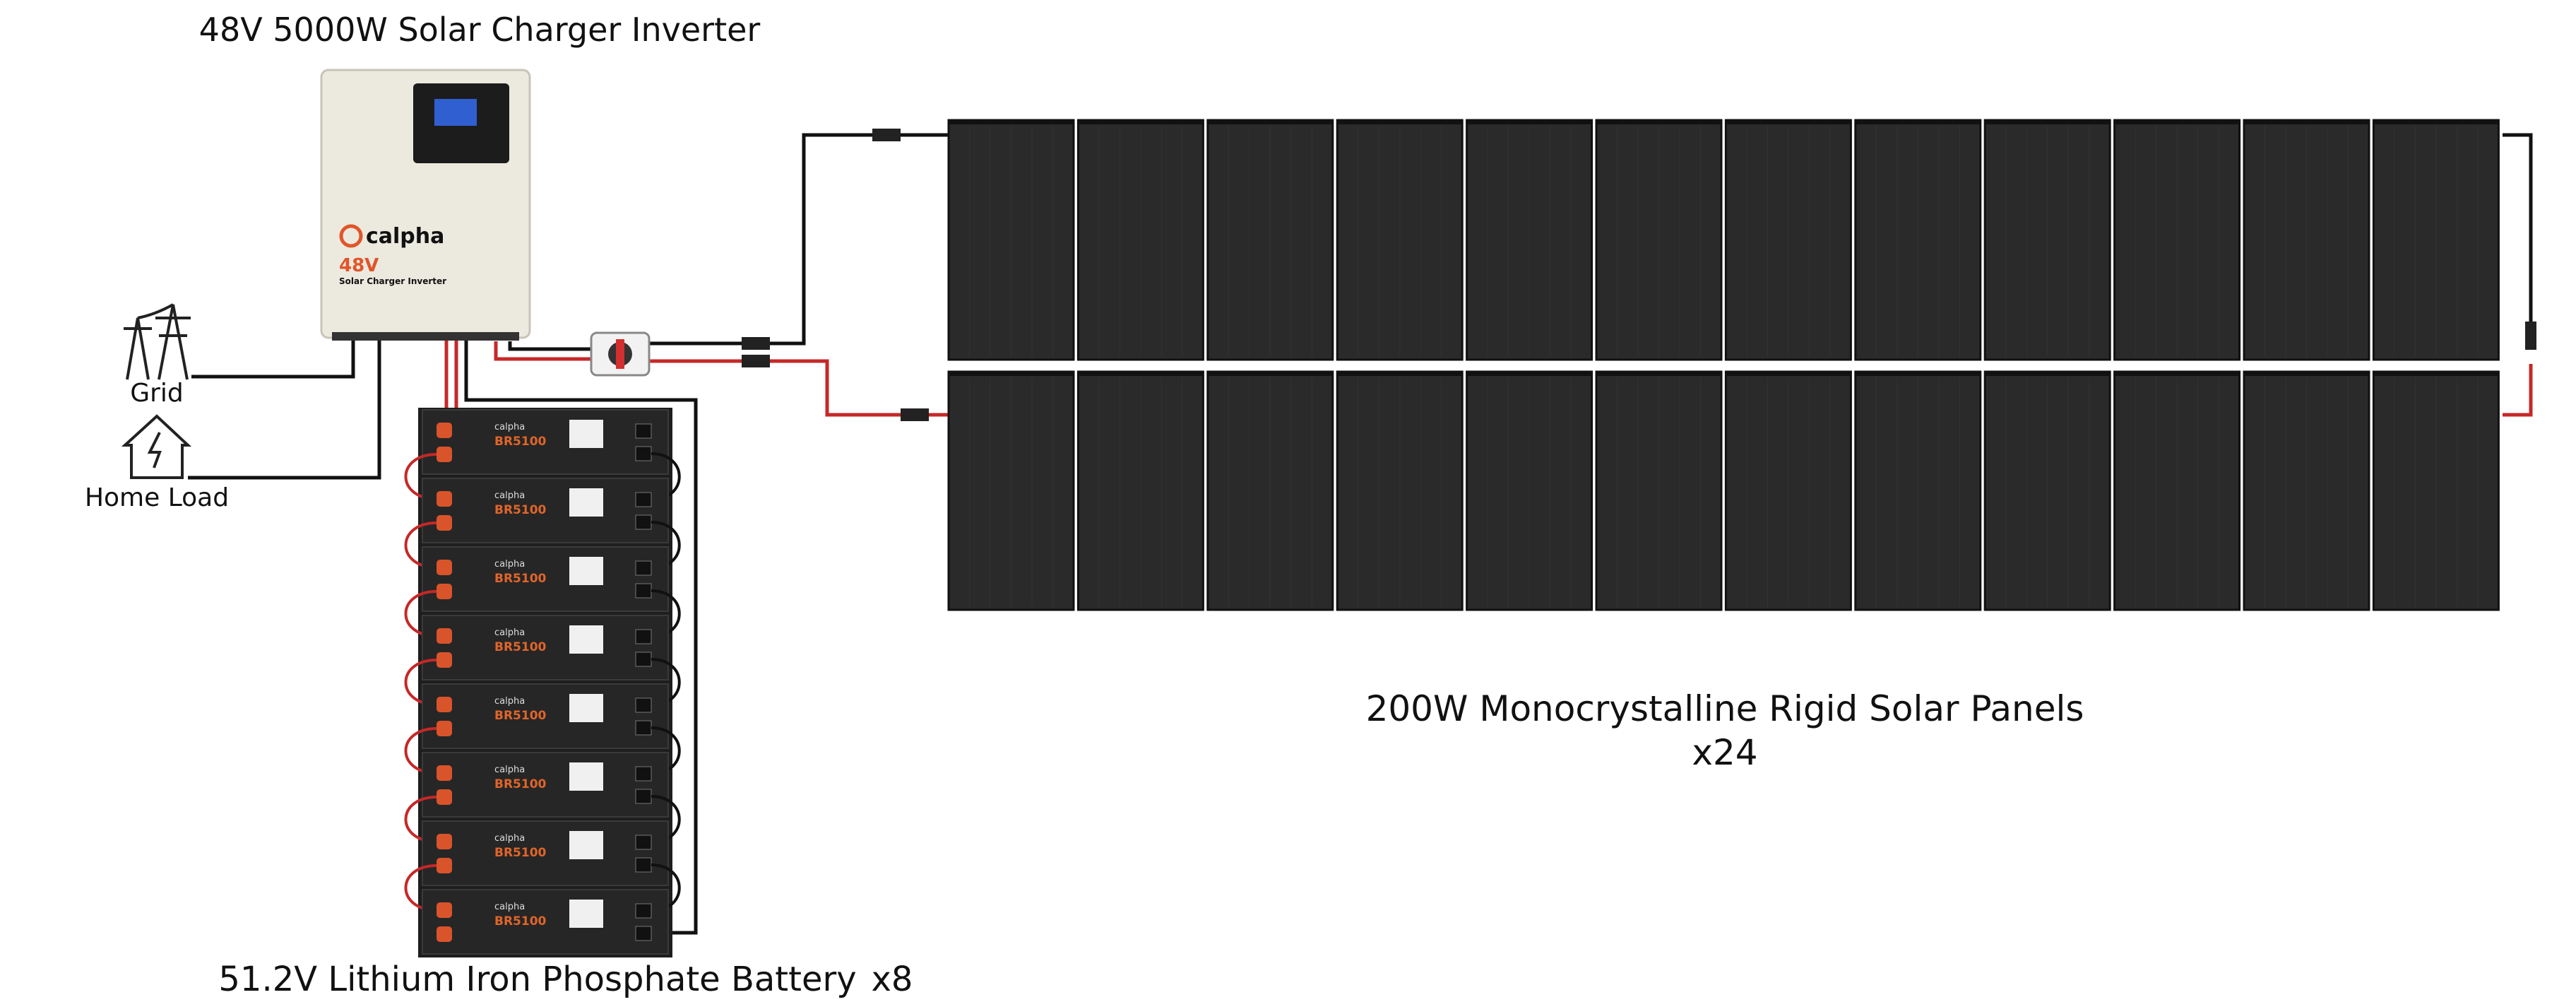  Describe the element at coordinates (480, 30) in the screenshot. I see `inverter-title: 48V 5000W Solar Charger Inverter` at that location.